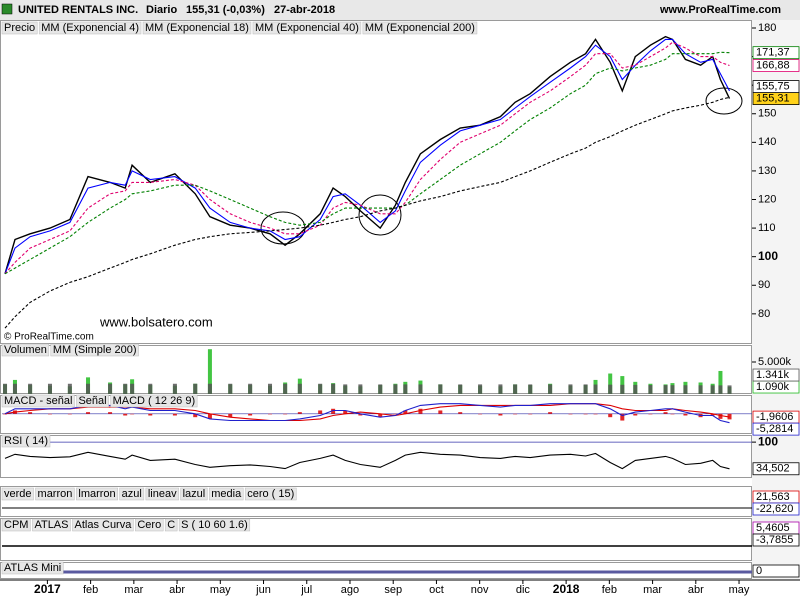 The width and height of the screenshot is (800, 600). I want to click on watermark: www.bolsatero.com, so click(156, 321).